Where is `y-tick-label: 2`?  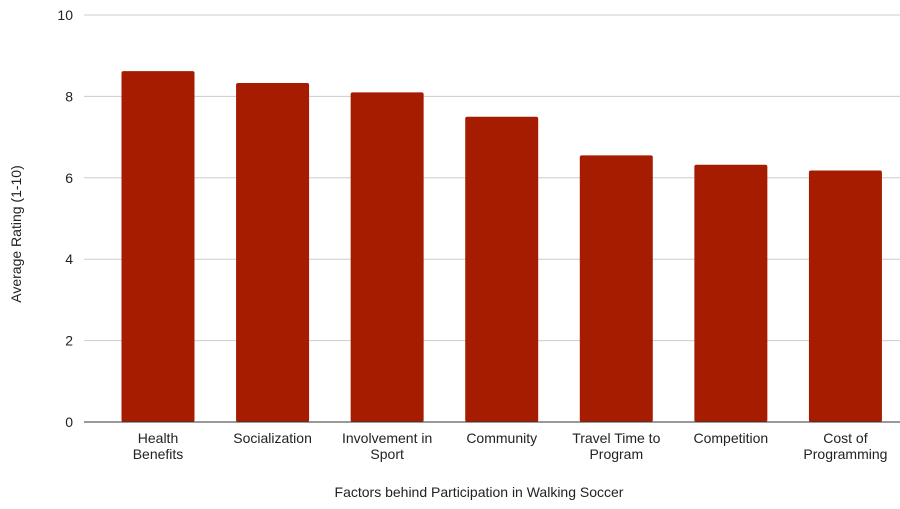 y-tick-label: 2 is located at coordinates (69, 341).